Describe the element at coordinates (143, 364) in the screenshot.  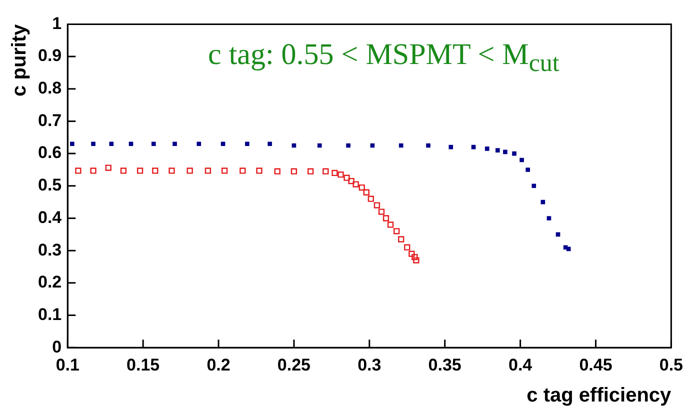
I see `x-tick-label: 0.15` at that location.